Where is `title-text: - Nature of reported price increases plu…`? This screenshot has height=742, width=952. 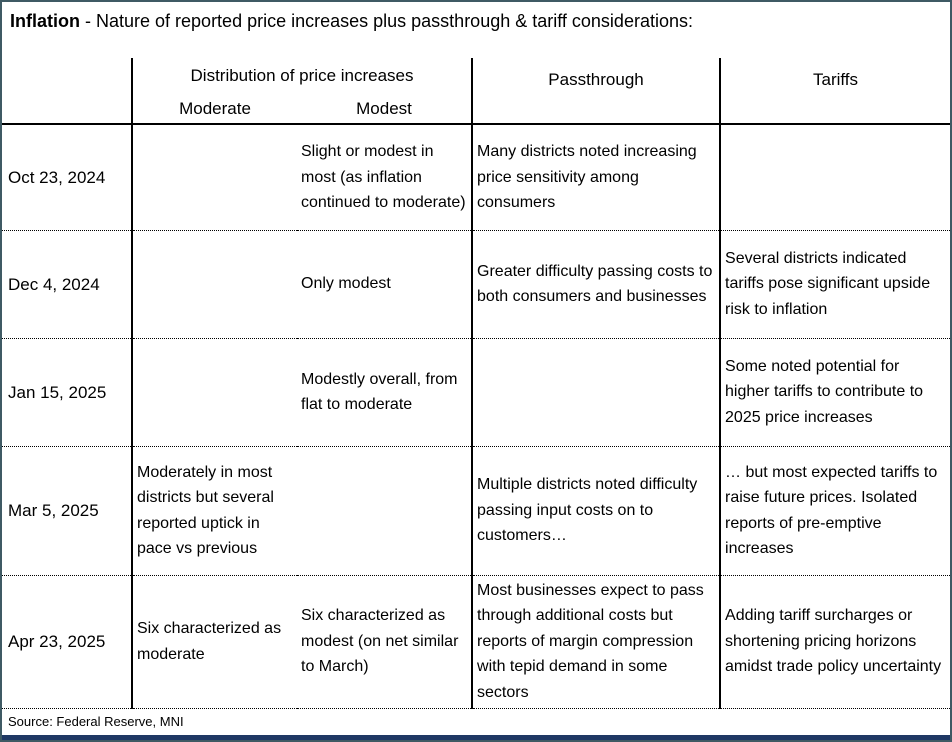
title-text: - Nature of reported price increases plu… is located at coordinates (386, 21).